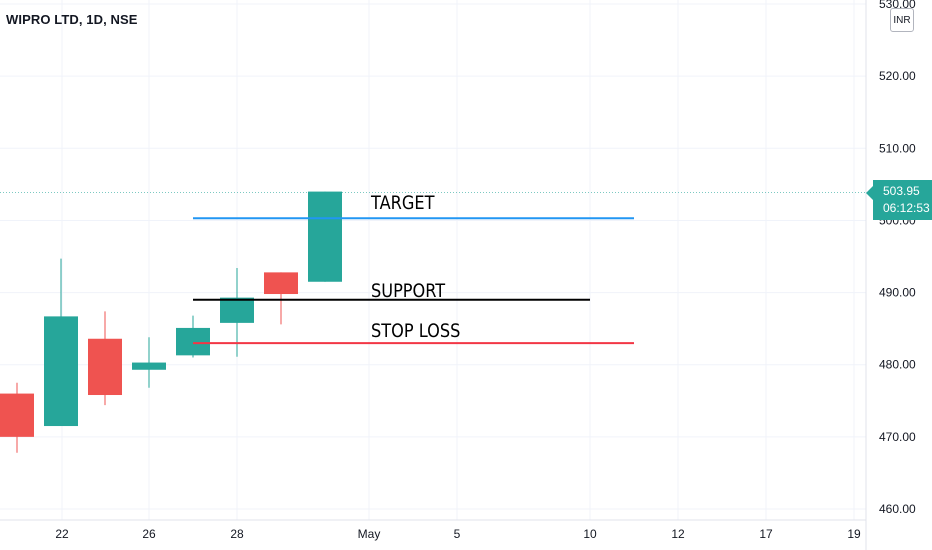 Image resolution: width=932 pixels, height=550 pixels. I want to click on x-tick-label: 10, so click(590, 534).